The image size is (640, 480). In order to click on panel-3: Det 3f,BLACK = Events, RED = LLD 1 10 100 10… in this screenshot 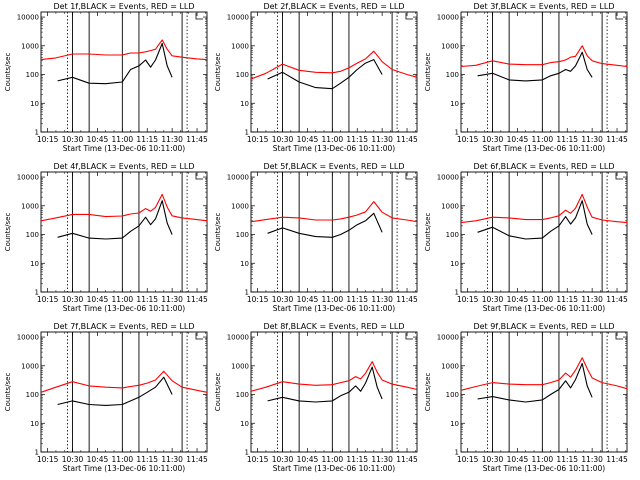, I will do `click(526, 77)`.